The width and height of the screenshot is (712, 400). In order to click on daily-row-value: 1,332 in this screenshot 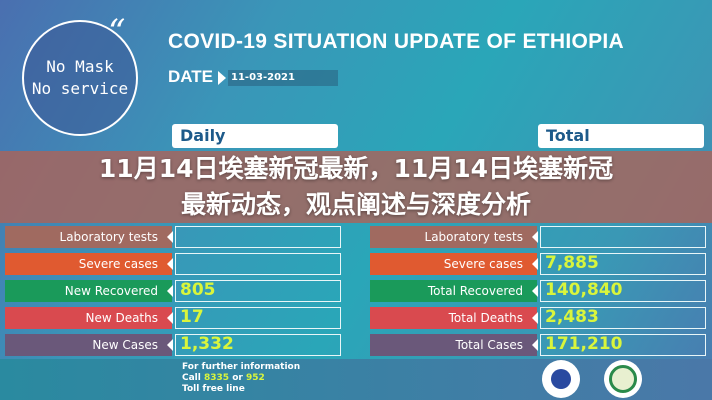, I will do `click(258, 345)`.